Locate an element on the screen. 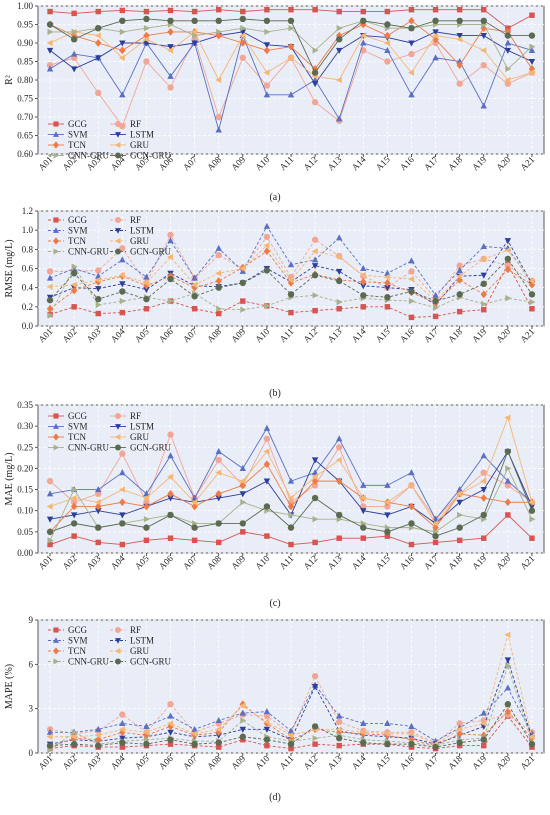 The width and height of the screenshot is (550, 815). x-tick-label: A04 is located at coordinates (118, 335).